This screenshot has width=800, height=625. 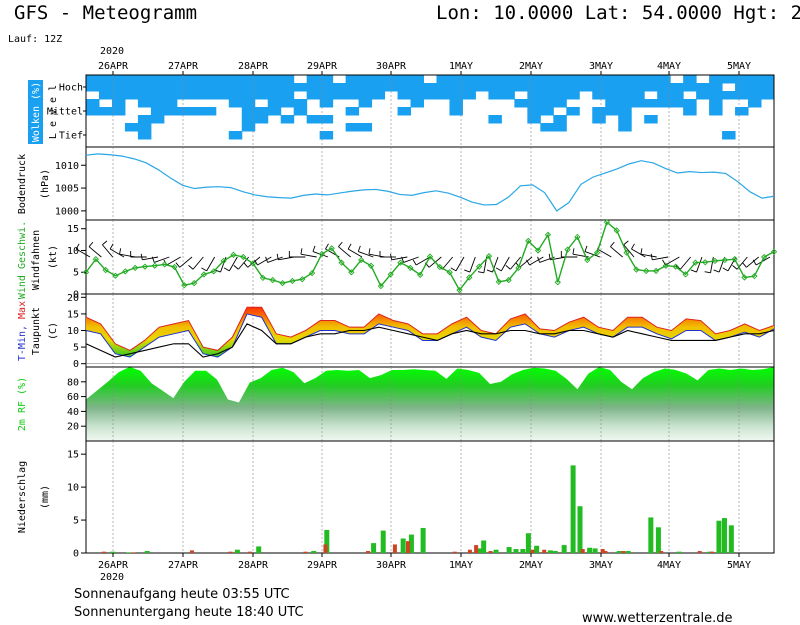 I want to click on y-tick-label: 5, so click(x=76, y=273).